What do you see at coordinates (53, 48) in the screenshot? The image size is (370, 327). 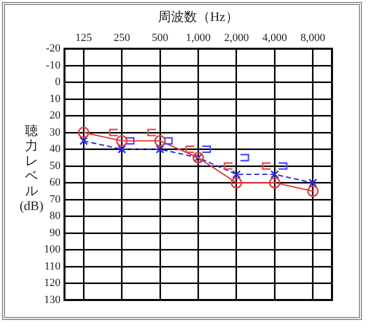 I see `y-tick-label: -20` at bounding box center [53, 48].